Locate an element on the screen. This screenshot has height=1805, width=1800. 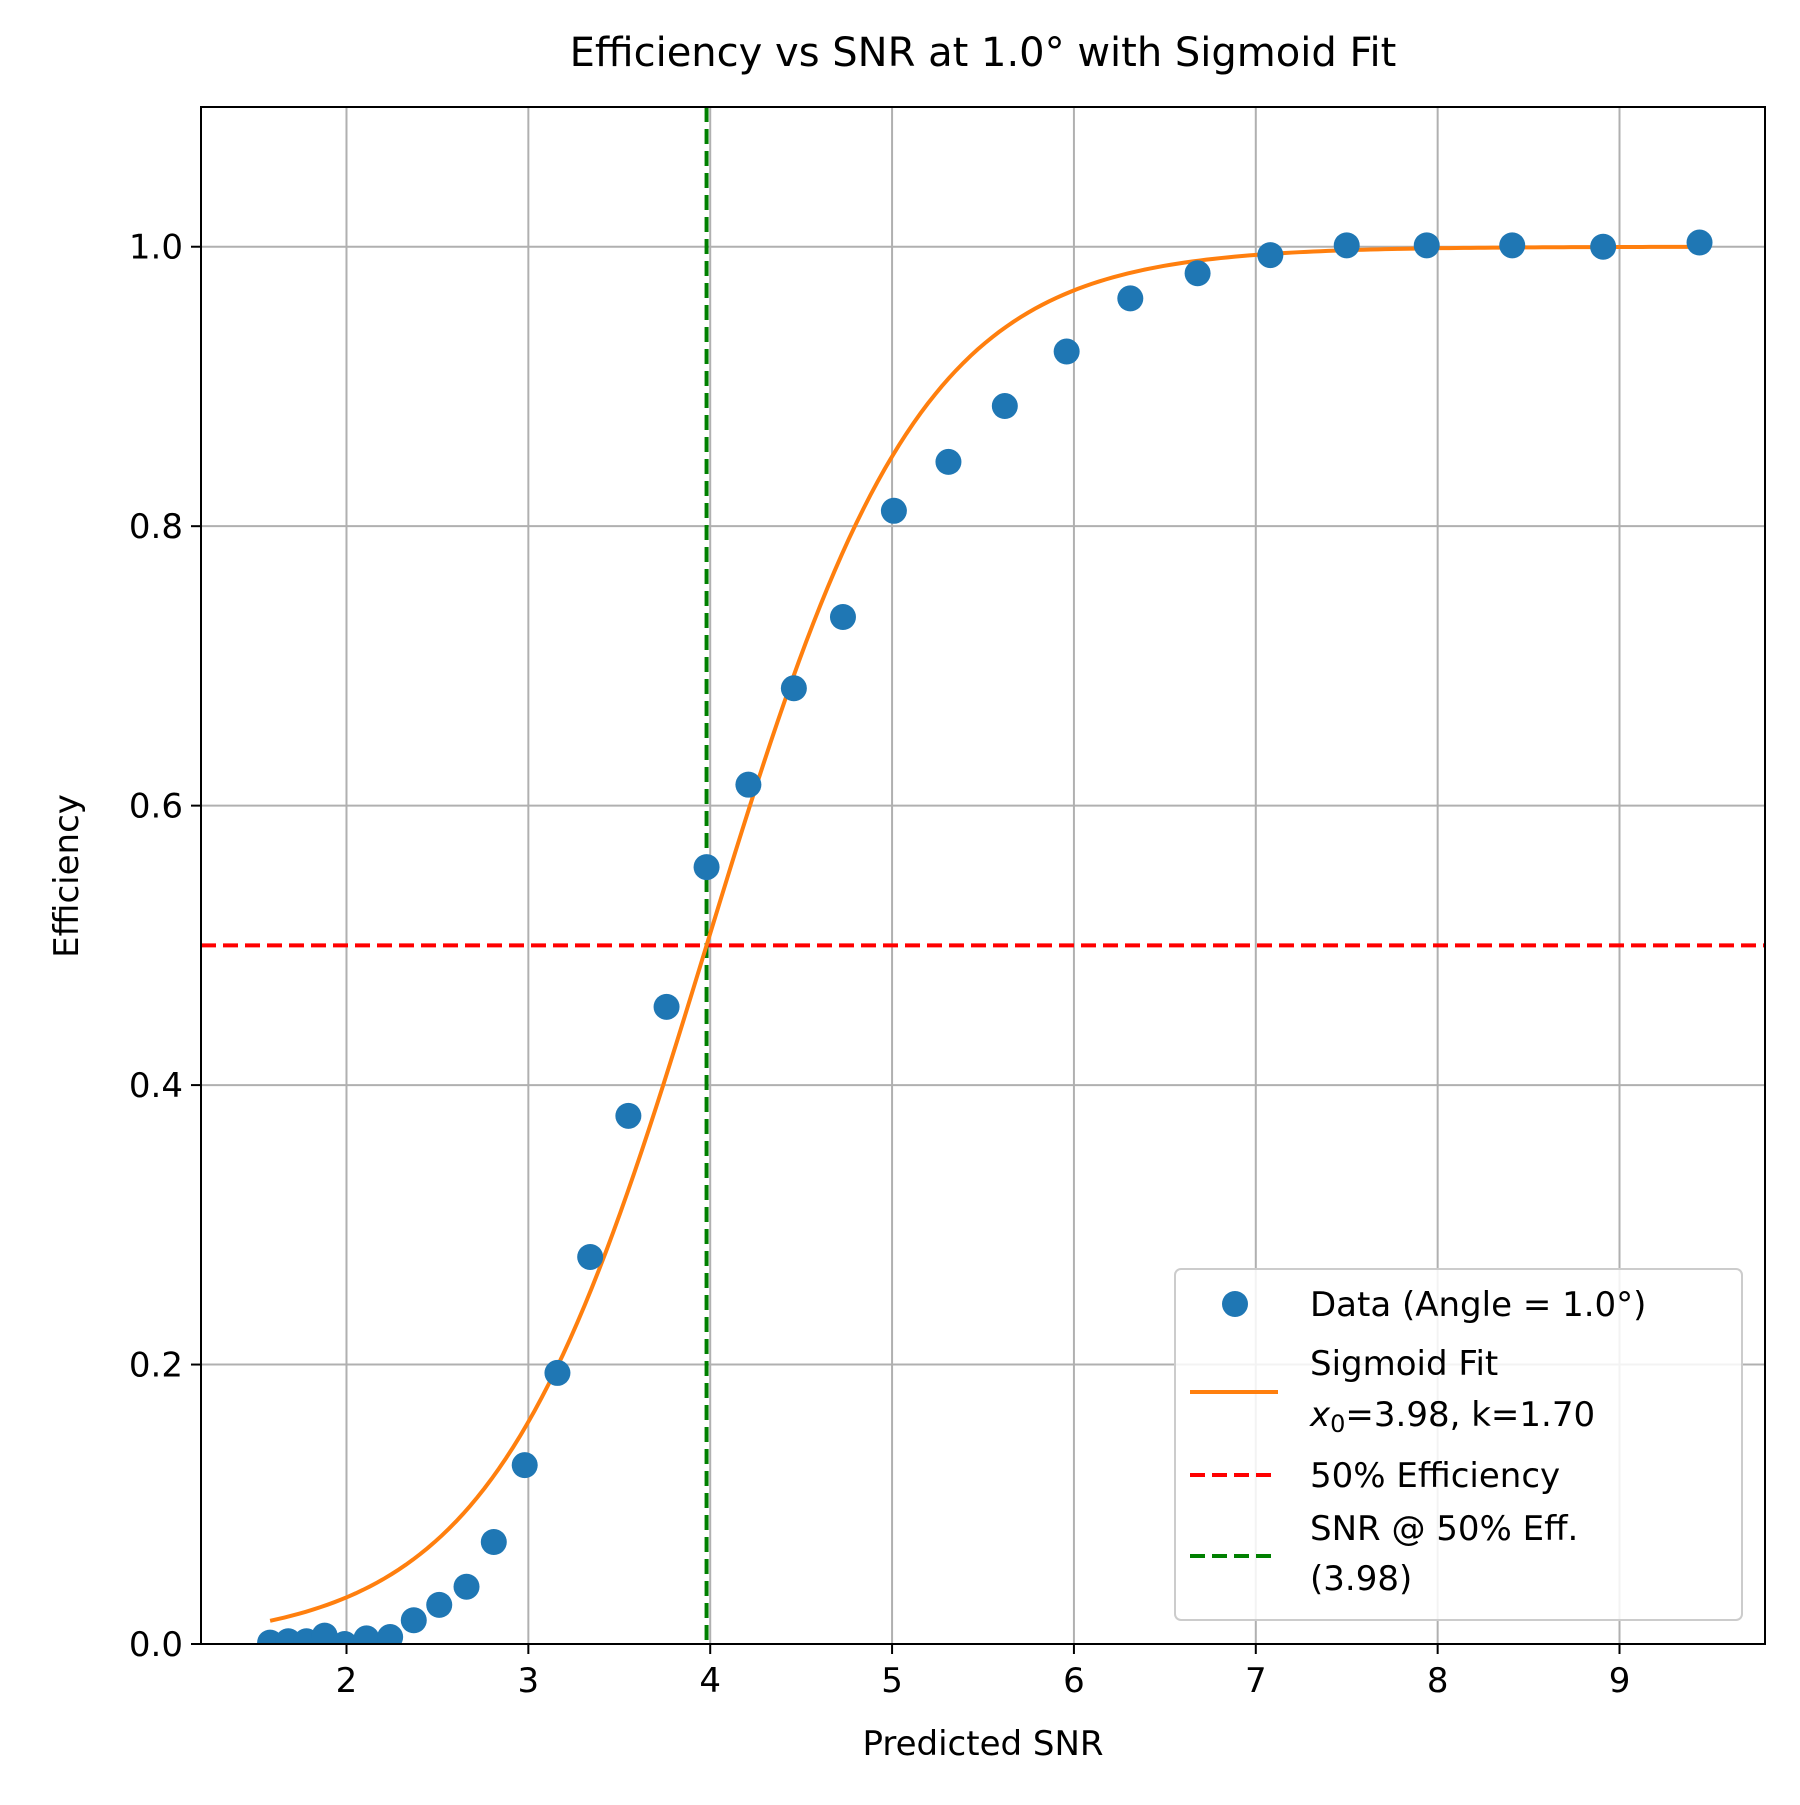
legend-entry-data: Data (Angle = 1.0°) is located at coordinates (1434, 1305).